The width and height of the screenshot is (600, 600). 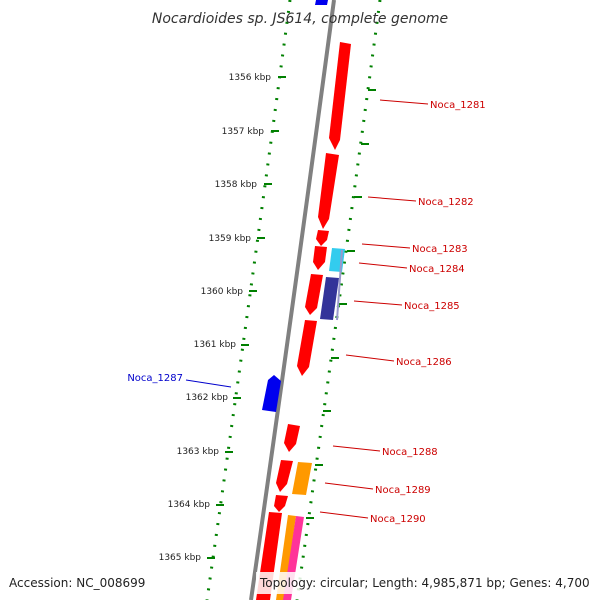 I want to click on accession-text: Accession: NC_008699, so click(x=77, y=583).